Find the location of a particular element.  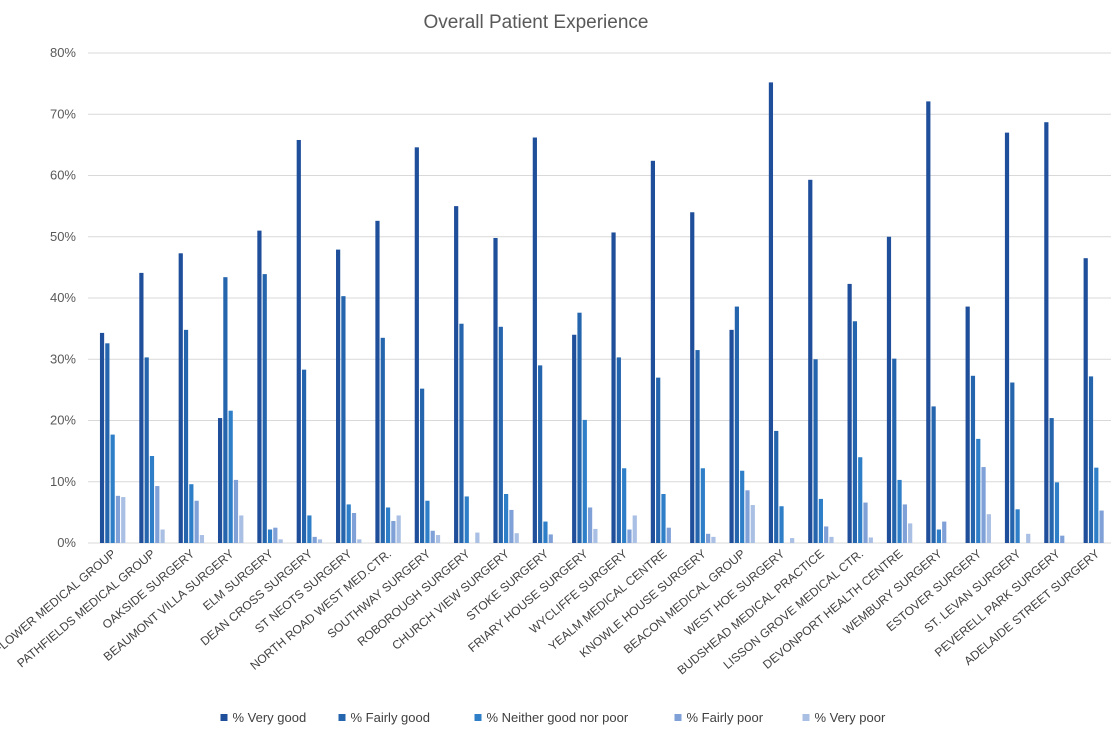

y-tick-label: 80% is located at coordinates (63, 52).